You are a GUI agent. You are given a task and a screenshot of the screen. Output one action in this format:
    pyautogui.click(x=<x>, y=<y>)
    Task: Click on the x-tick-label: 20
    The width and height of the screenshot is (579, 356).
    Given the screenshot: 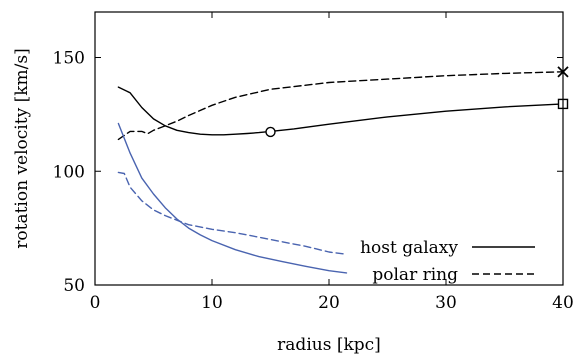 What is the action you would take?
    pyautogui.click(x=329, y=303)
    